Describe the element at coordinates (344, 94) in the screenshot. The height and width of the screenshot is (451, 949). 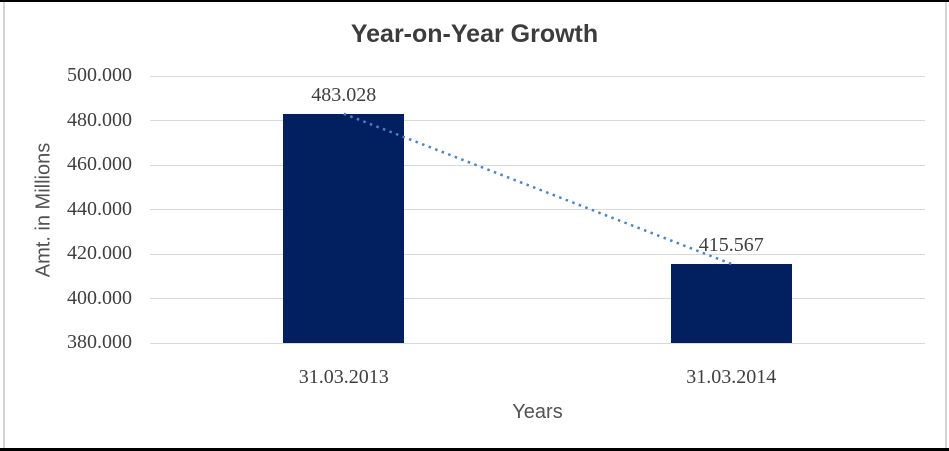
I see `bar-value-label: 483.028` at that location.